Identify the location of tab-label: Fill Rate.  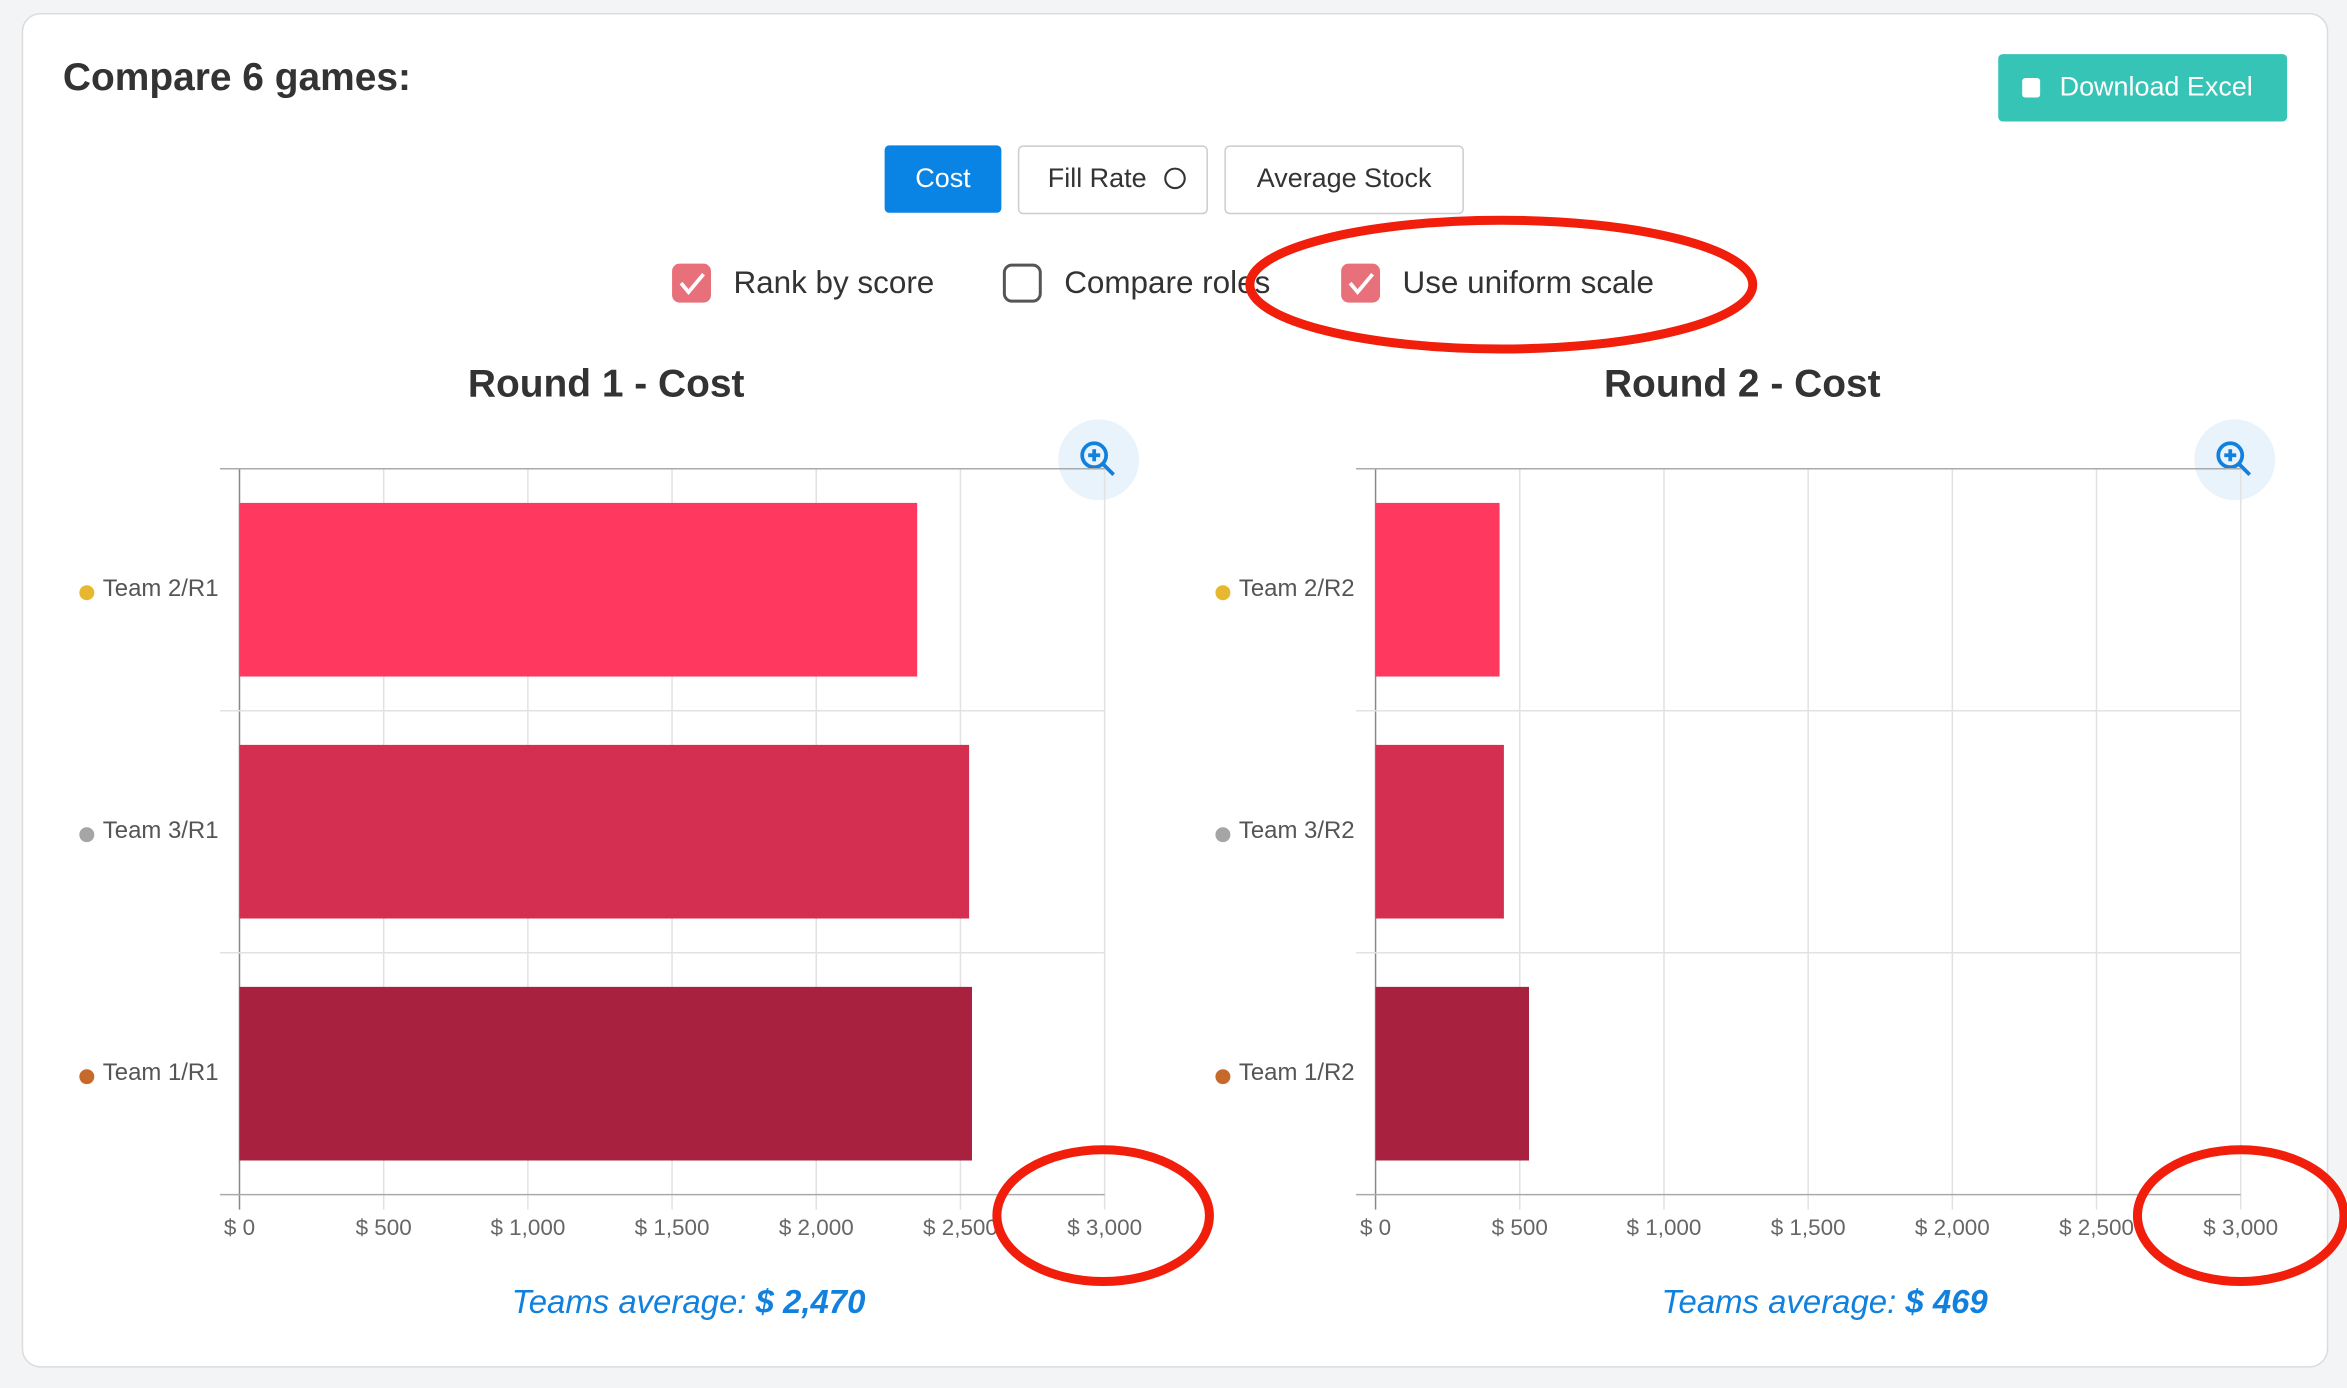
(1097, 178).